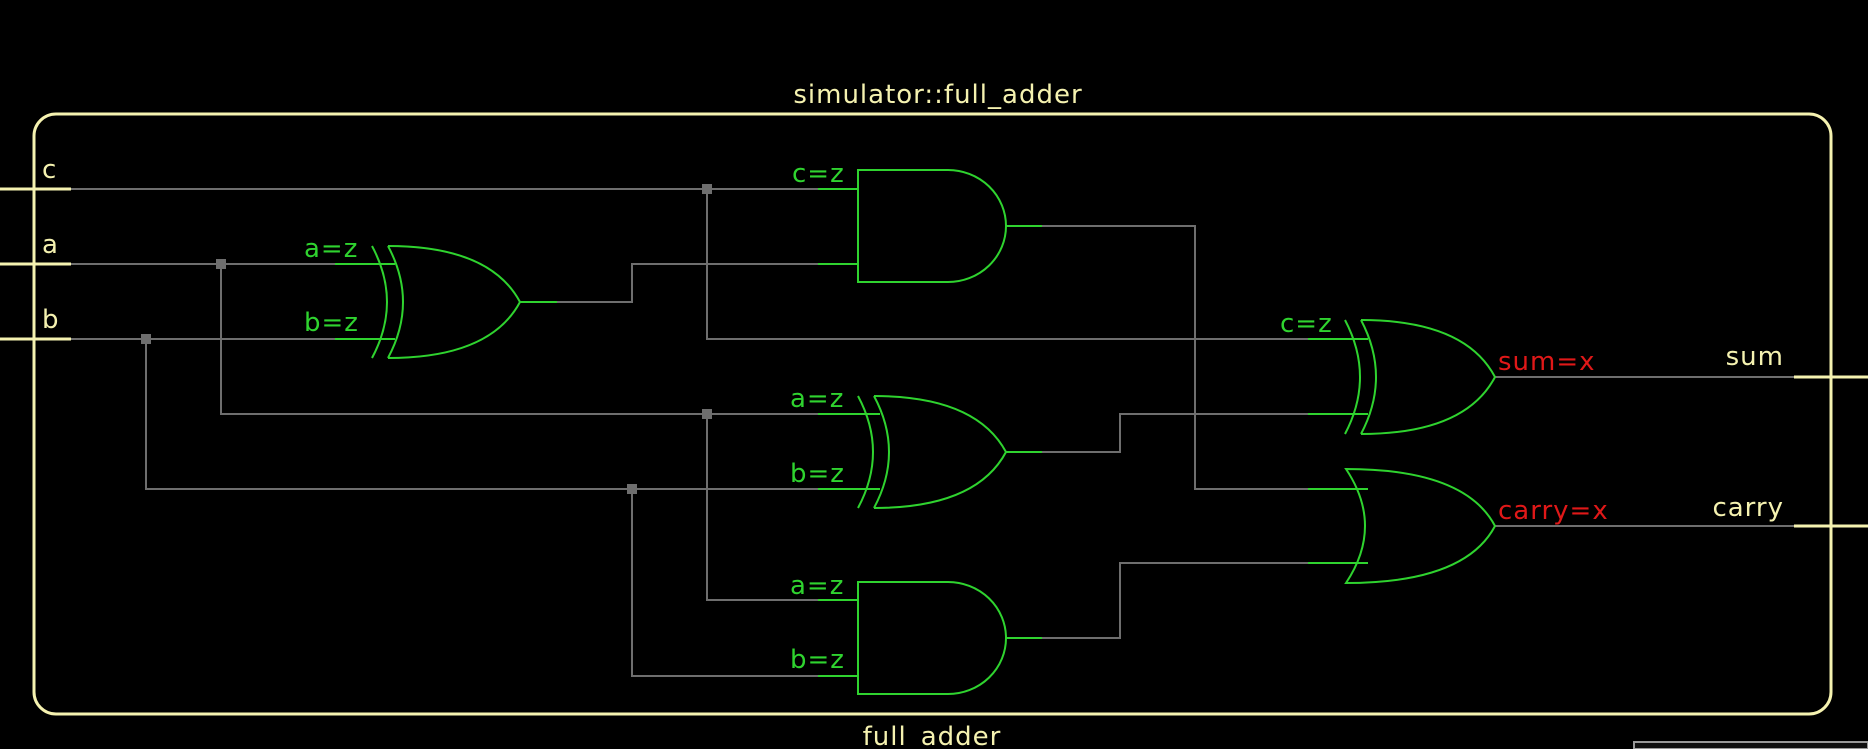 The height and width of the screenshot is (749, 1868). I want to click on wire-b-to-and2, so click(744, 583).